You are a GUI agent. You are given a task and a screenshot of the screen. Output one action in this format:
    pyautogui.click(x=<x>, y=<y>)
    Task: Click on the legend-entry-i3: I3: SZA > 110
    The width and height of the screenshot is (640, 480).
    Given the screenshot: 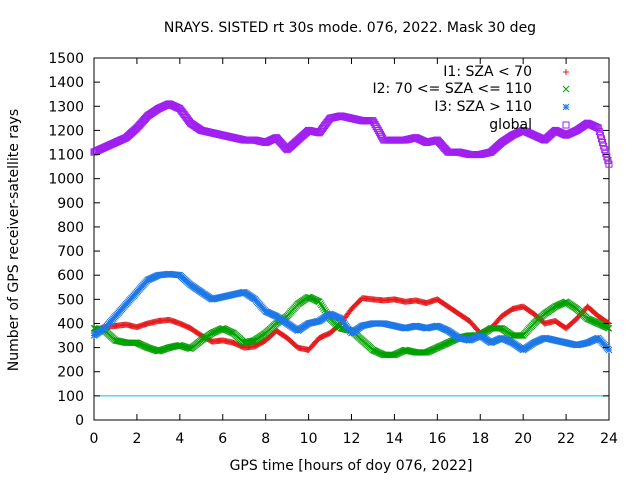 What is the action you would take?
    pyautogui.click(x=502, y=107)
    